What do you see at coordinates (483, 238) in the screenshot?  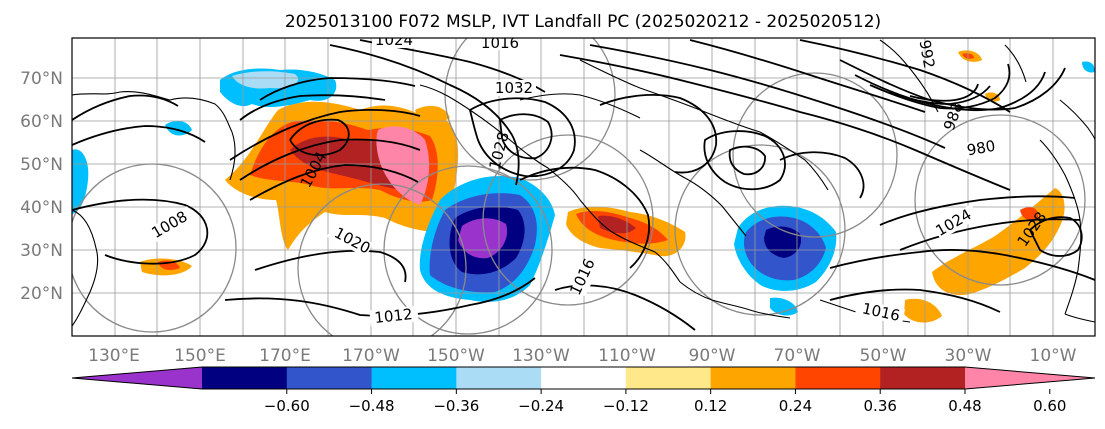 I see `ivt-negative-subtropical-purple` at bounding box center [483, 238].